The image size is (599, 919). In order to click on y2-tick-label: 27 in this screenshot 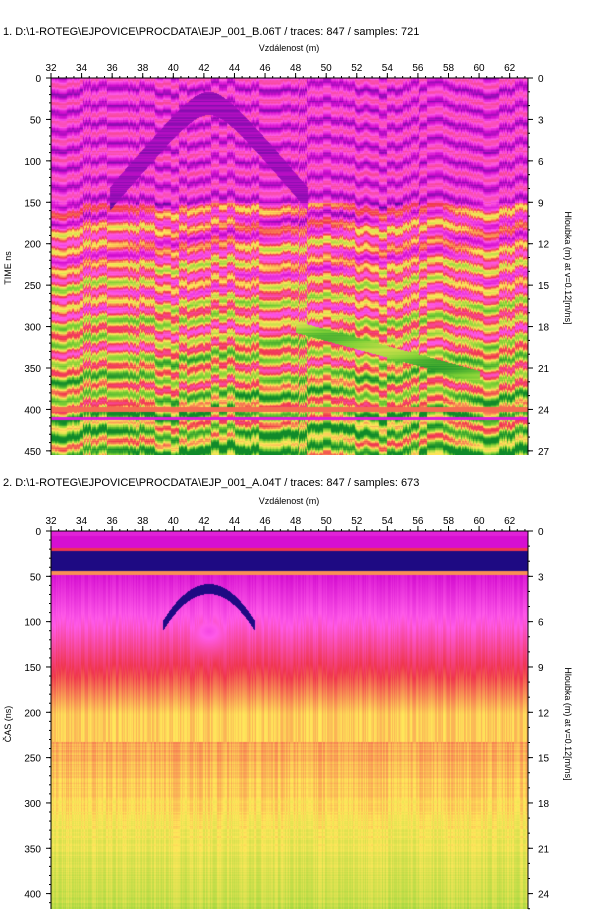, I will do `click(544, 452)`.